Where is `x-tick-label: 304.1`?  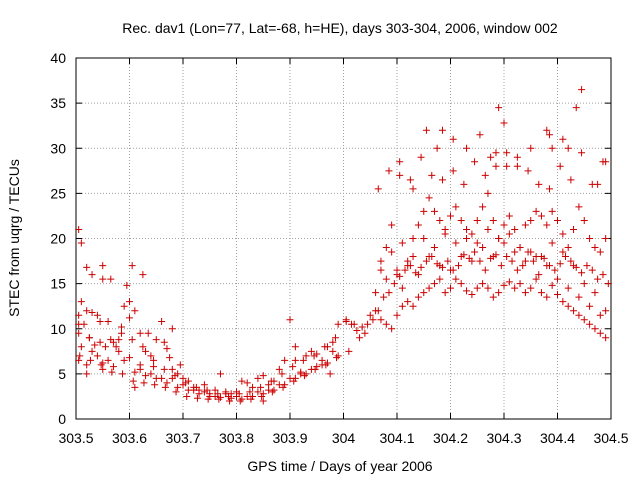
x-tick-label: 304.1 is located at coordinates (396, 438).